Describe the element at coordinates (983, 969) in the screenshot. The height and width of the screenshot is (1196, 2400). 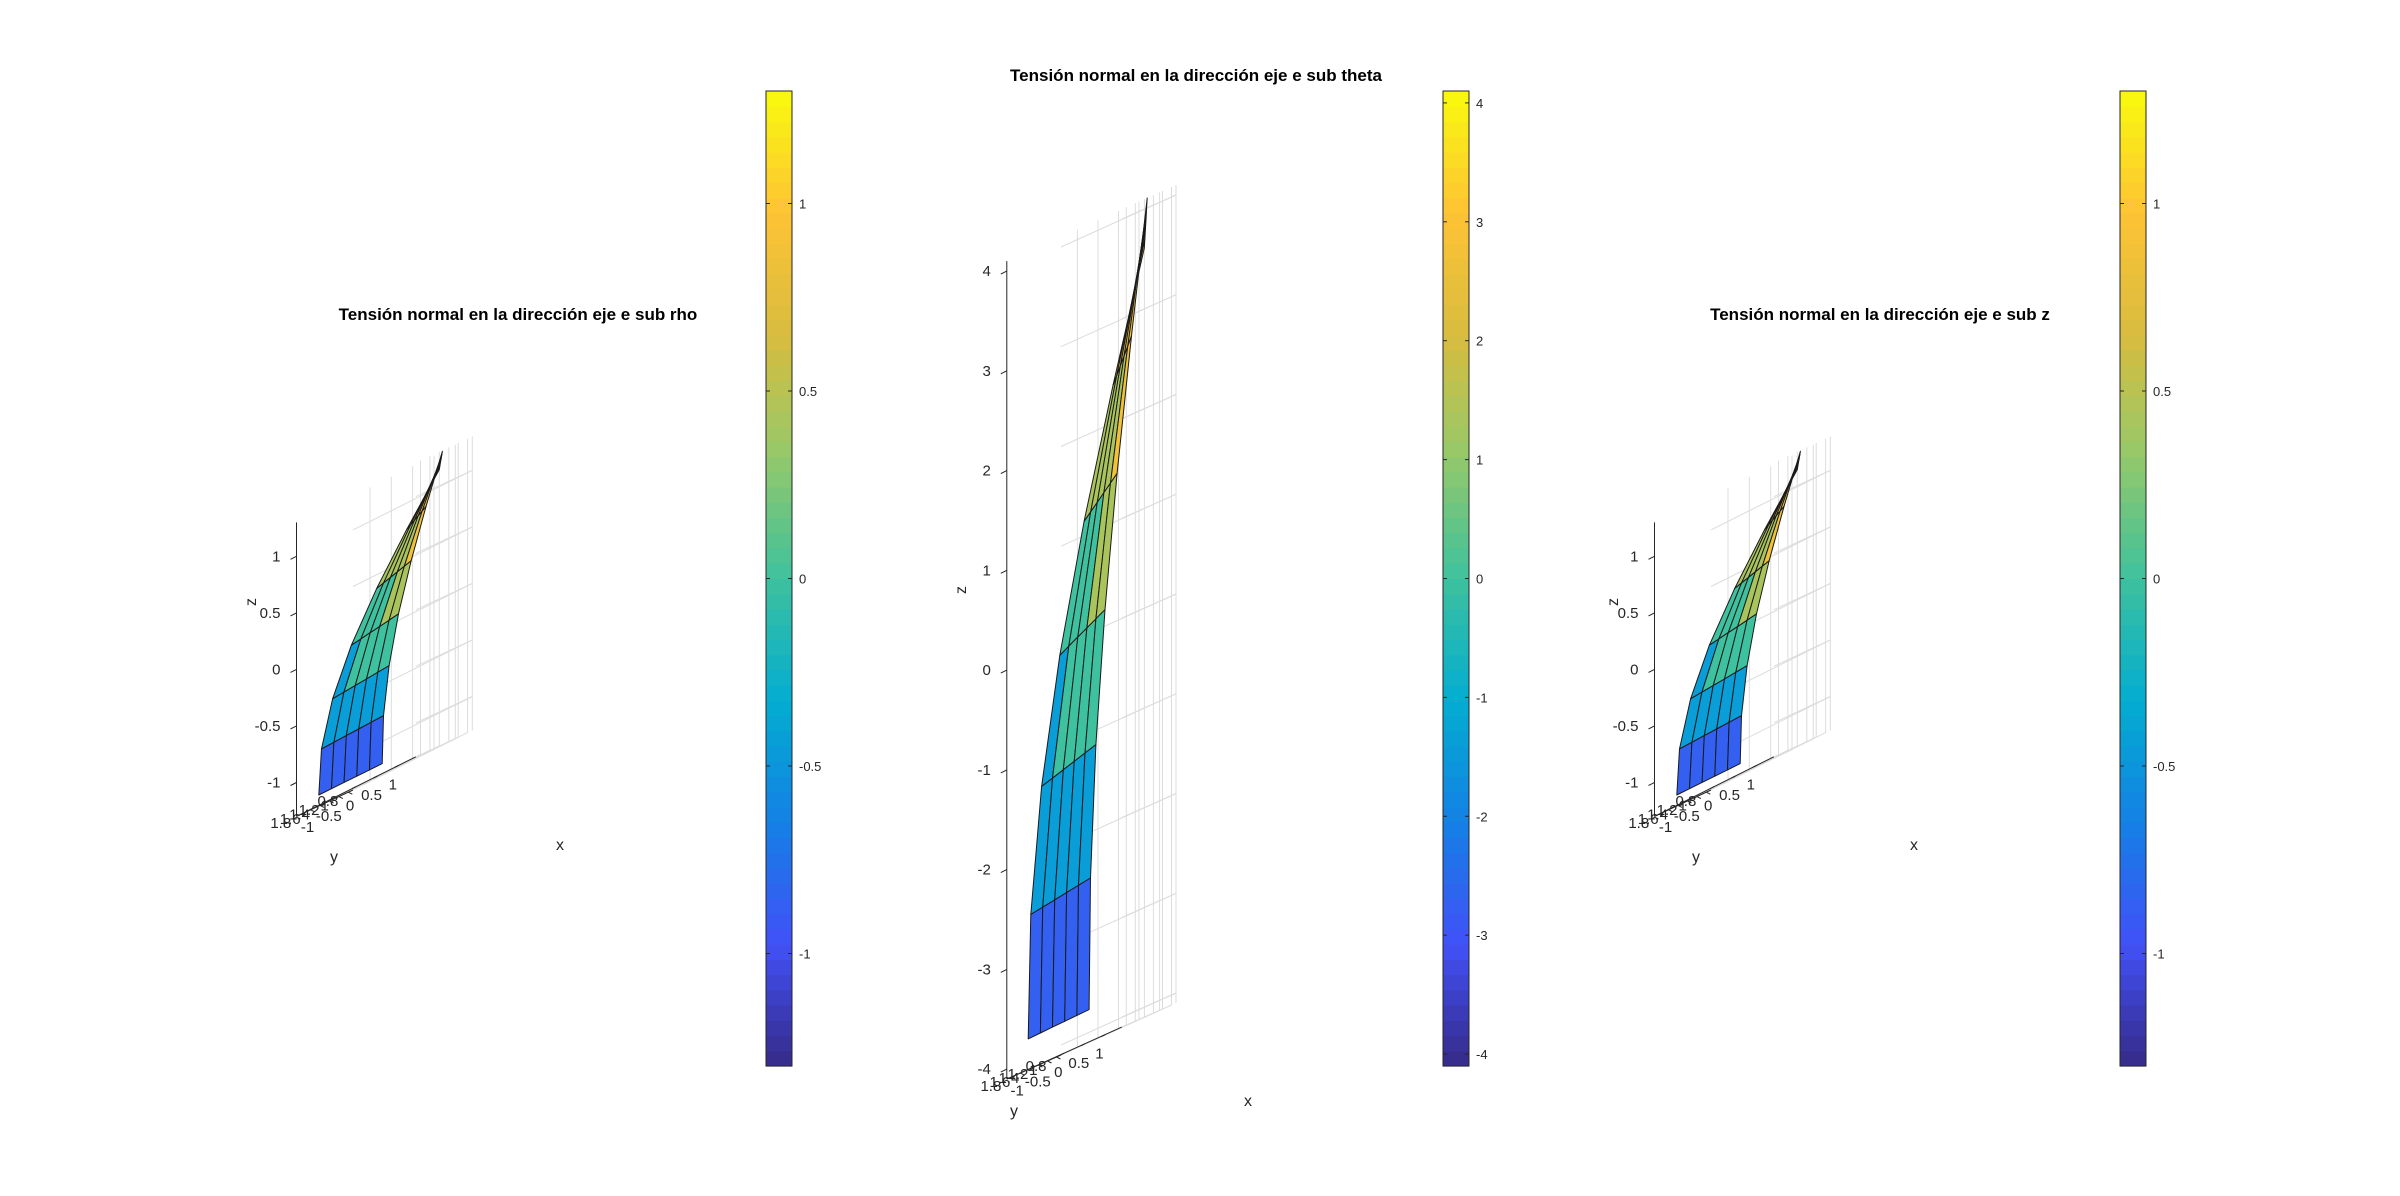
I see `z-tick-label: -3` at that location.